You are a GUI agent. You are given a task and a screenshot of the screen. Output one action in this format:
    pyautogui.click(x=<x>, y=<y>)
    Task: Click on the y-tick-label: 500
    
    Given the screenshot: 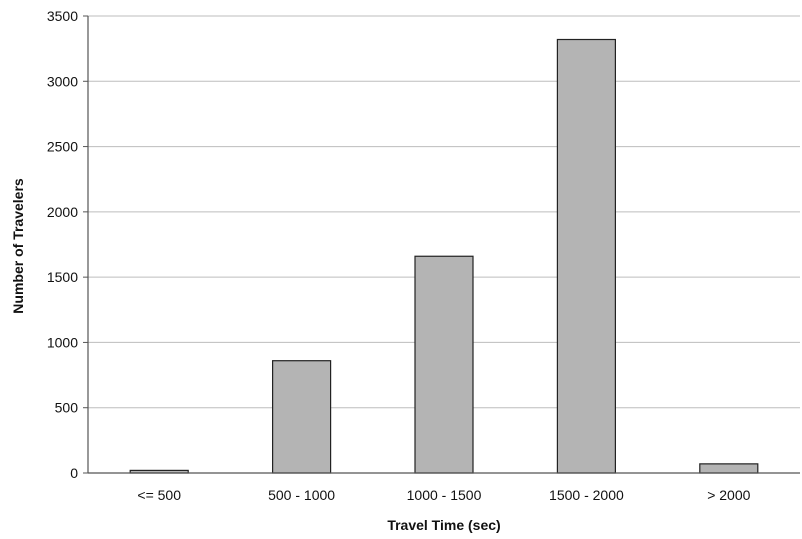 What is the action you would take?
    pyautogui.click(x=67, y=408)
    